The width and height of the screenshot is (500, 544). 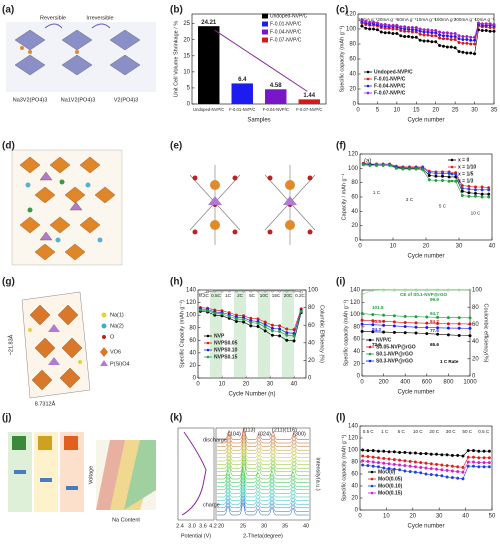 What do you see at coordinates (182, 334) in the screenshot?
I see `y-axis-label: Specific Capacity (mAh g⁻¹)` at bounding box center [182, 334].